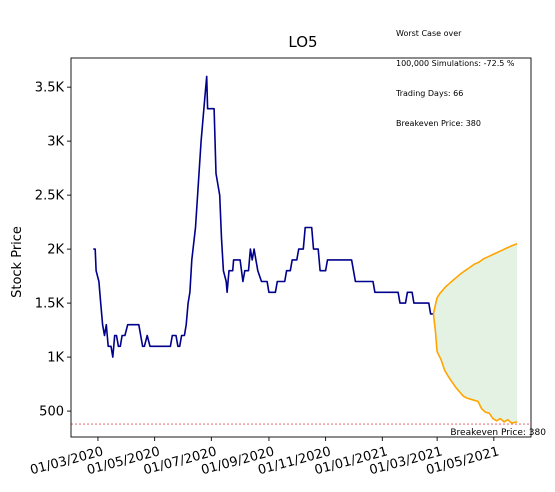  Describe the element at coordinates (475, 368) in the screenshot. I see `series-lower-projection-line` at that location.